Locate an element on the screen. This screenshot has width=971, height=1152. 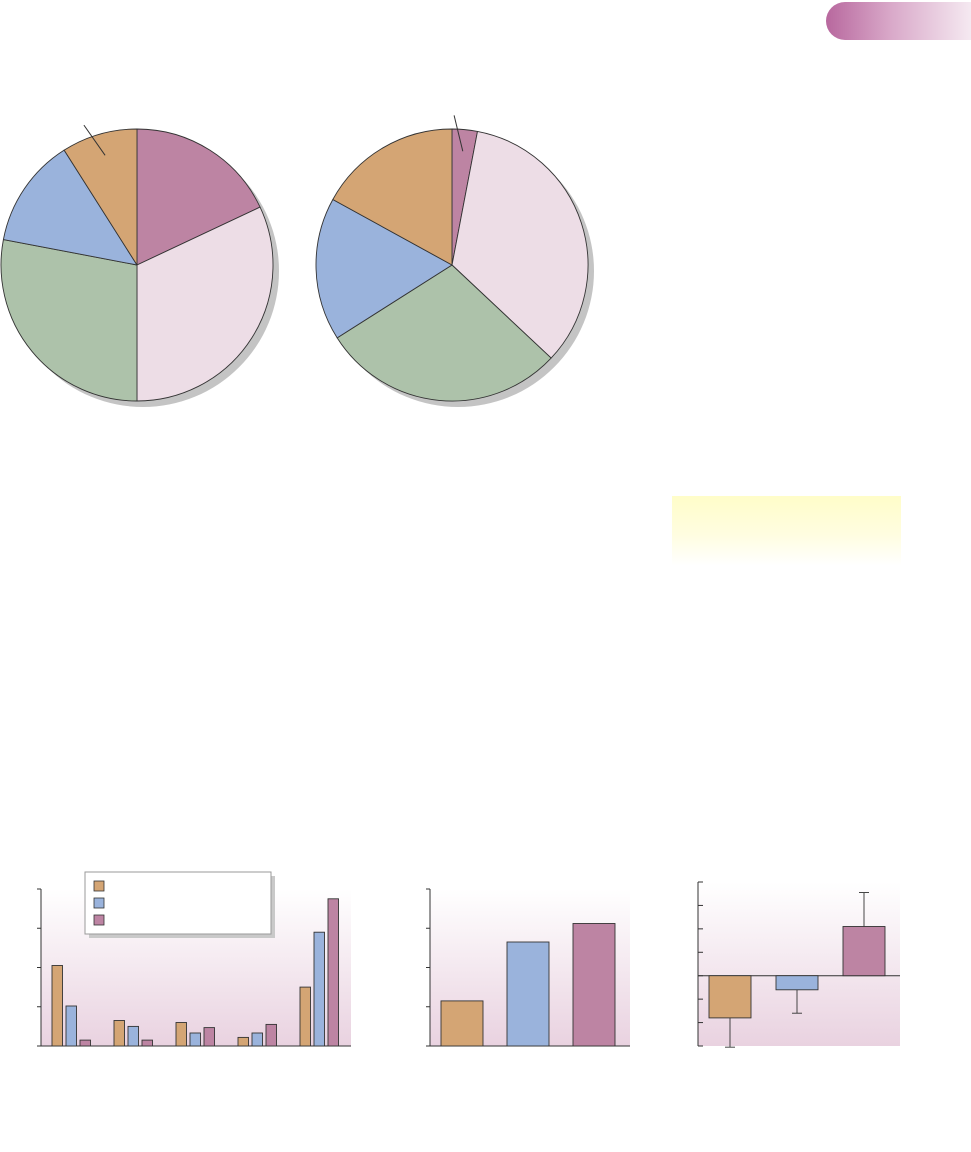
pie-chart-right is located at coordinates (454, 261).